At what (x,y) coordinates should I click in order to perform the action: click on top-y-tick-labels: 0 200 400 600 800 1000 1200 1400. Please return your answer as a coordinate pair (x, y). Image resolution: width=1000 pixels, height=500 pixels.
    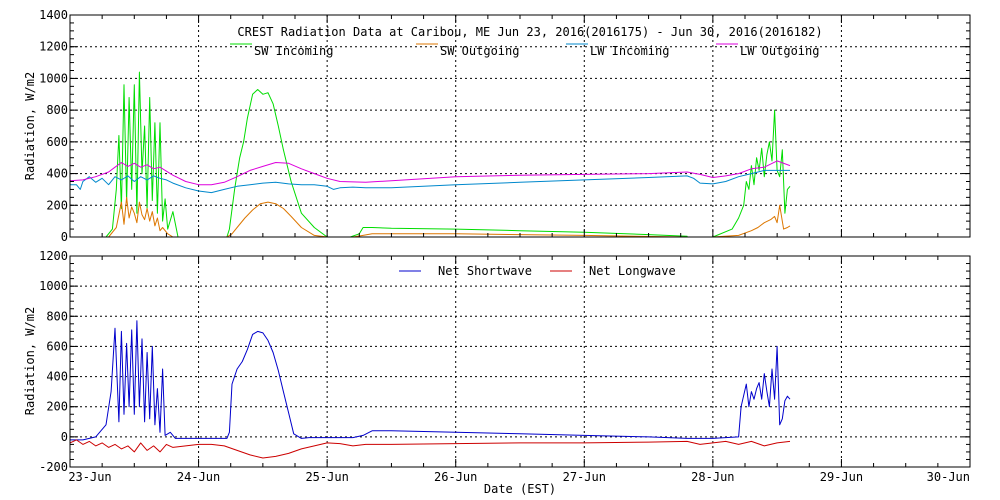
    Looking at the image, I should click on (53, 126).